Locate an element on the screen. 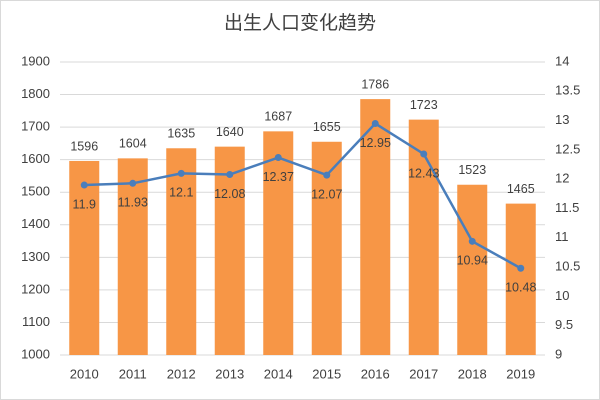 This screenshot has height=400, width=600. data-label: 1655 is located at coordinates (327, 127).